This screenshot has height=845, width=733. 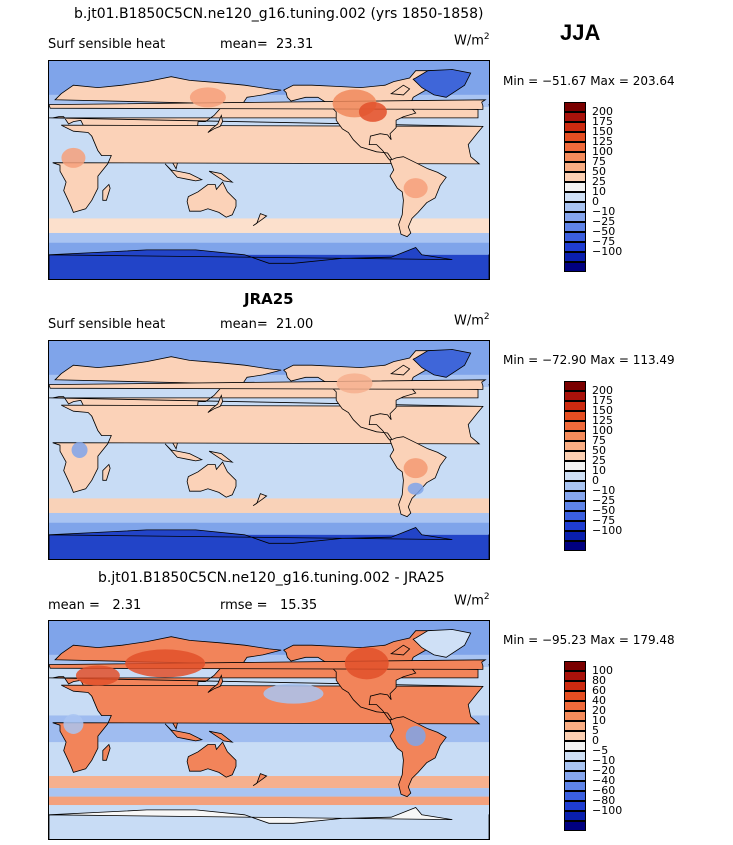 I want to click on colorbar-tick-label: 200, so click(x=602, y=111).